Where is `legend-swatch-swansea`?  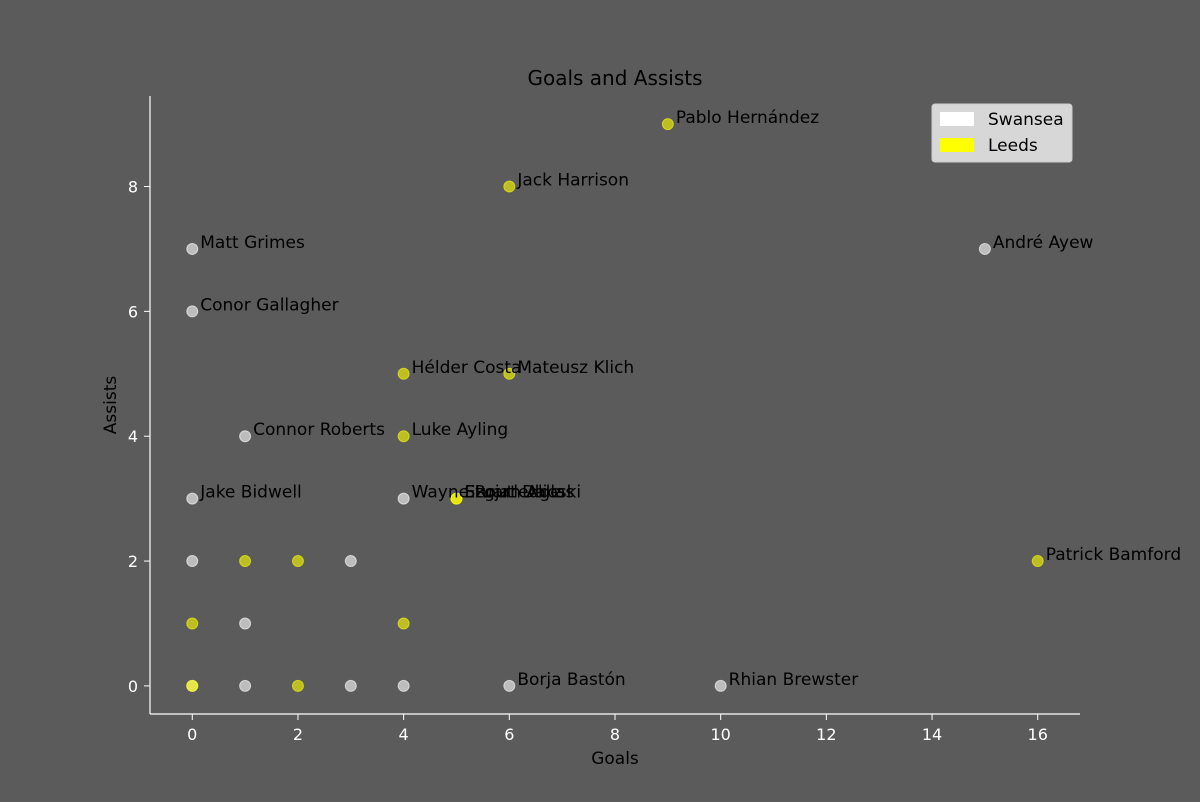
legend-swatch-swansea is located at coordinates (957, 119).